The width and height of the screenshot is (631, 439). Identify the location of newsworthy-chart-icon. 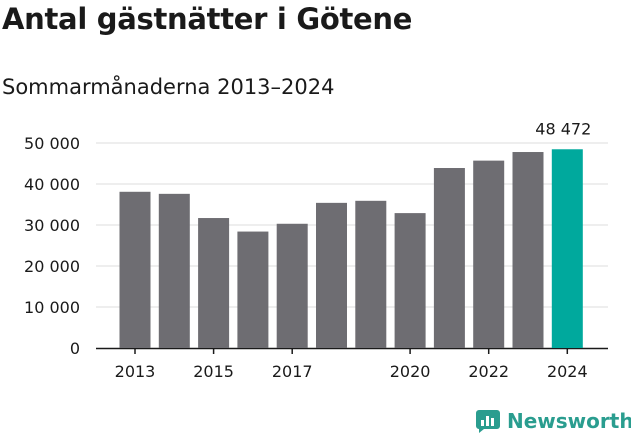
(488, 421).